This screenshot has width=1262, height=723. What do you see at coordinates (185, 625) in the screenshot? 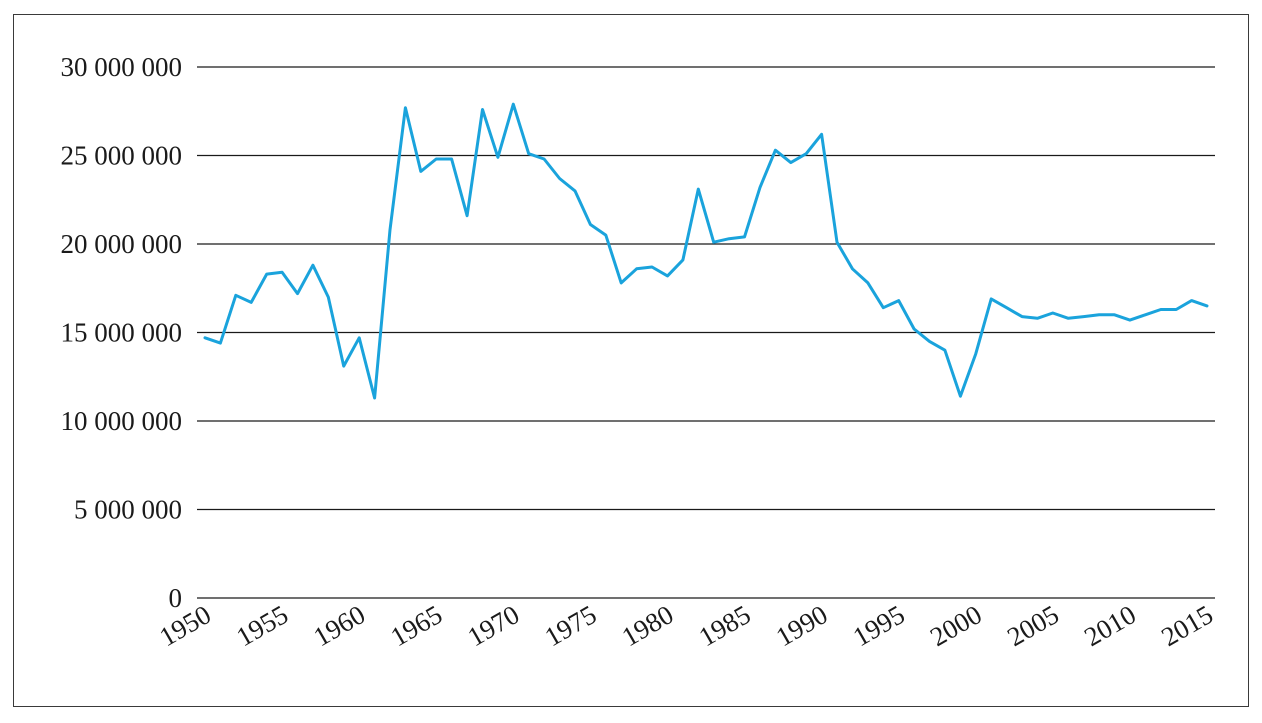
I see `x-tick-label: 1950` at bounding box center [185, 625].